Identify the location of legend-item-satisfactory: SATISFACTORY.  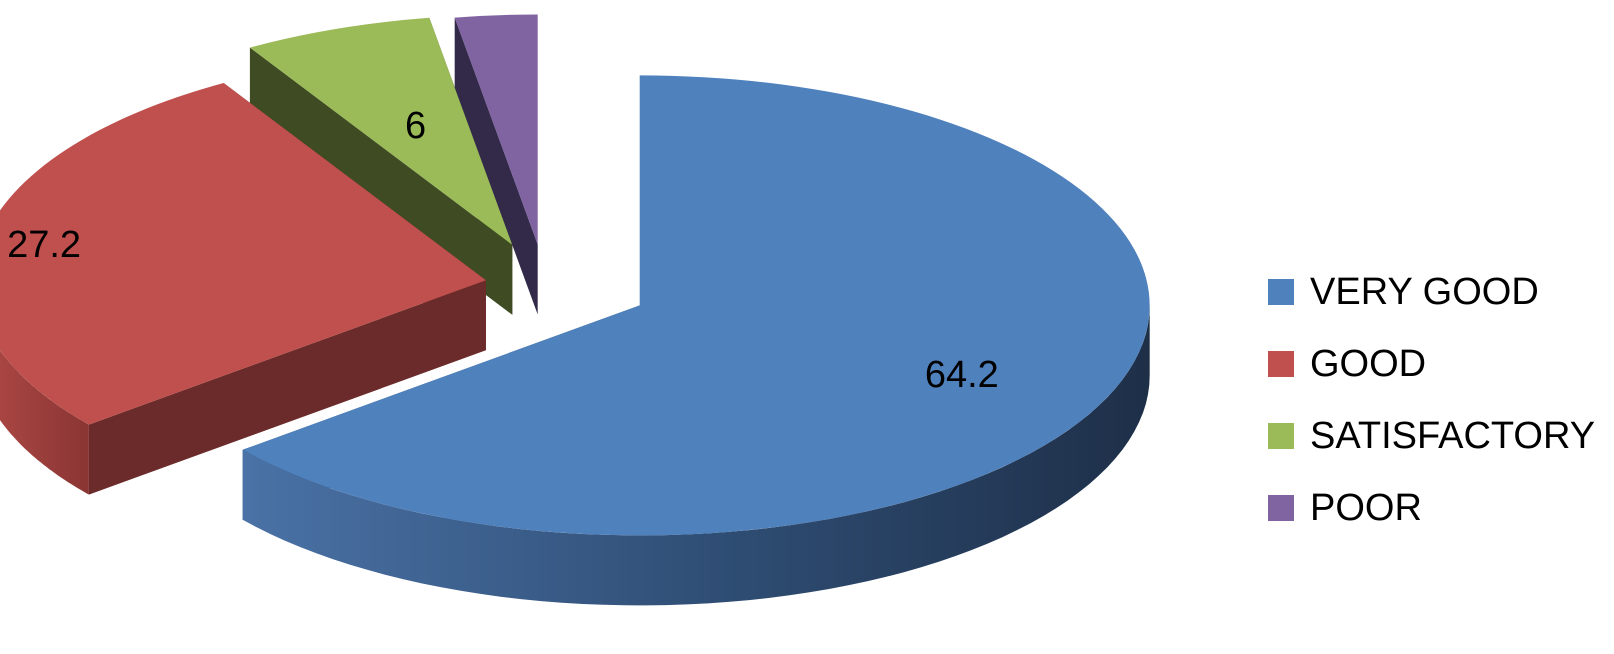
(1431, 436).